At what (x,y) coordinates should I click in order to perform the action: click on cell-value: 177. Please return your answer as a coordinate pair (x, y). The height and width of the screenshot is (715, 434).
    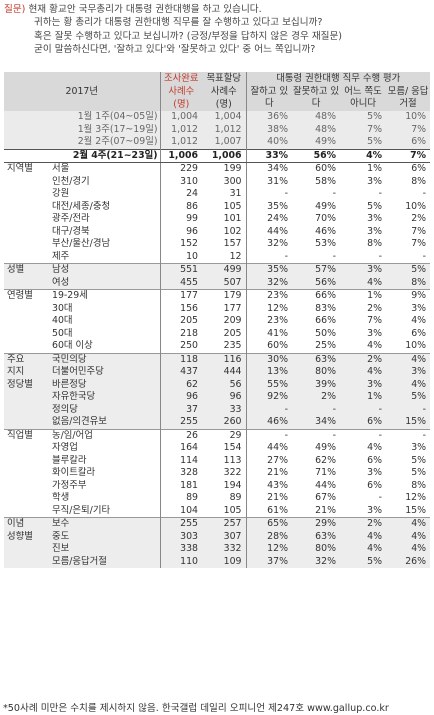
    Looking at the image, I should click on (181, 296).